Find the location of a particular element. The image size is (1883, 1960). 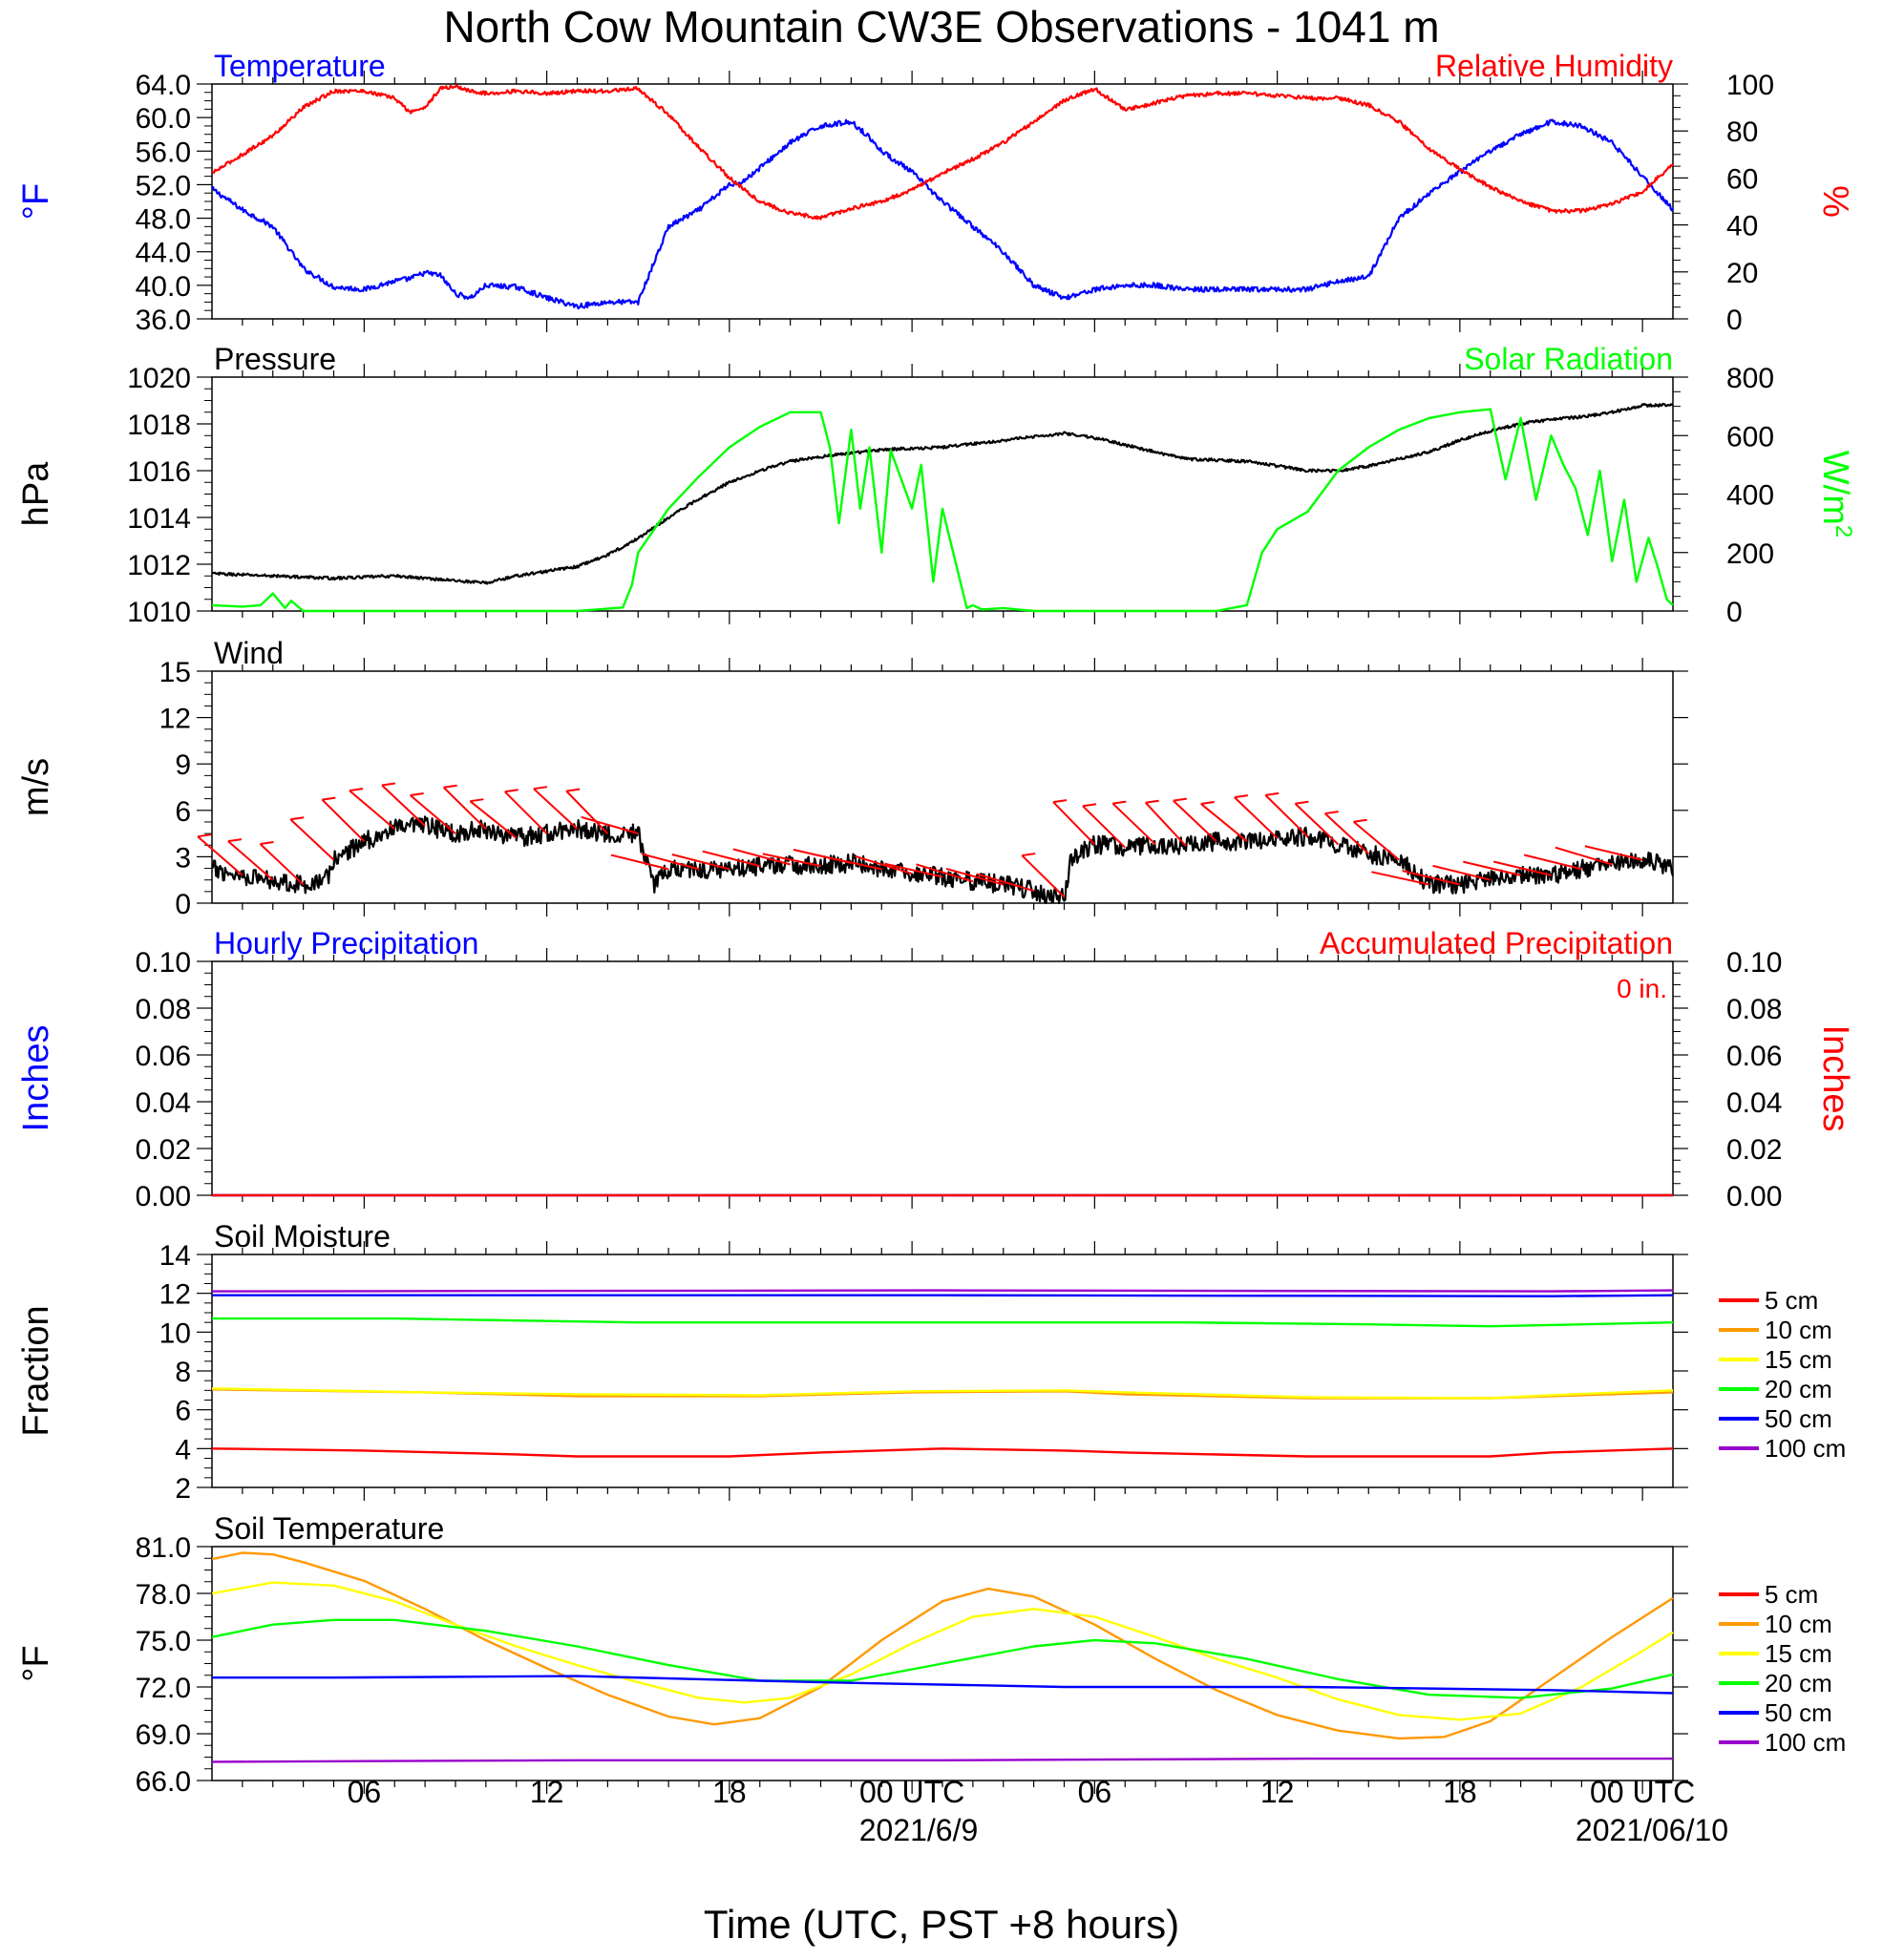

panel-title-left: Soil Moisture is located at coordinates (302, 1236).